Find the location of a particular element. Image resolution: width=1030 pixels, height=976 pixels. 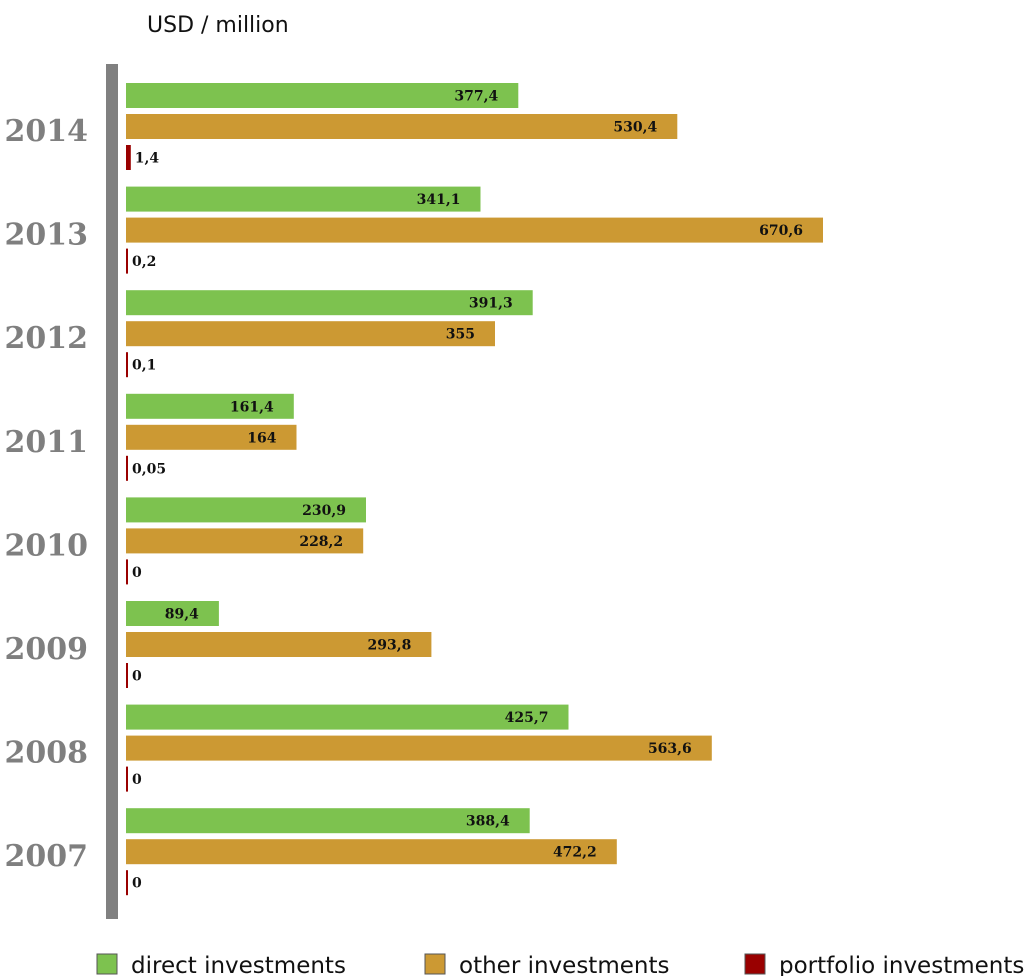

data-label-other-investments-2012: 355 is located at coordinates (460, 335).